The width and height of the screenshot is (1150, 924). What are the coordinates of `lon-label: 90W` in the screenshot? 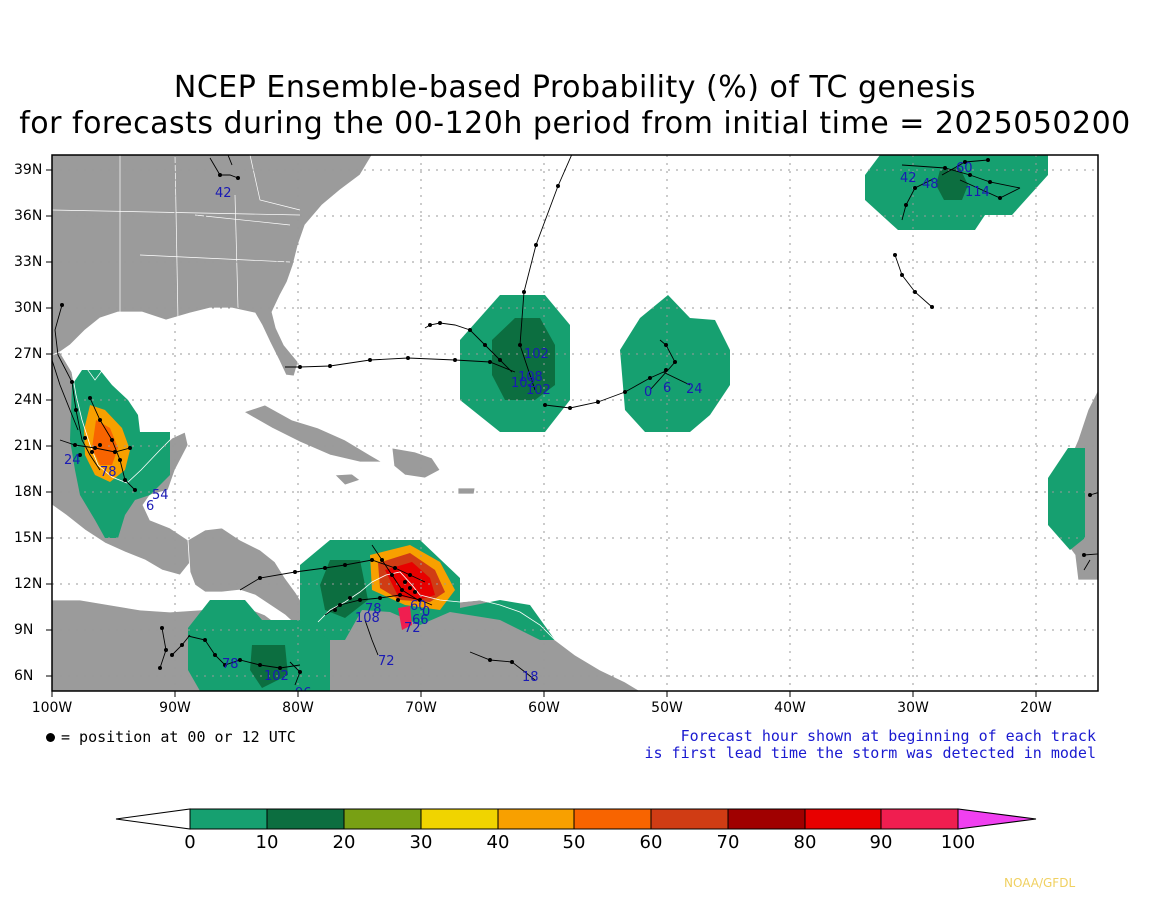 It's located at (175, 708).